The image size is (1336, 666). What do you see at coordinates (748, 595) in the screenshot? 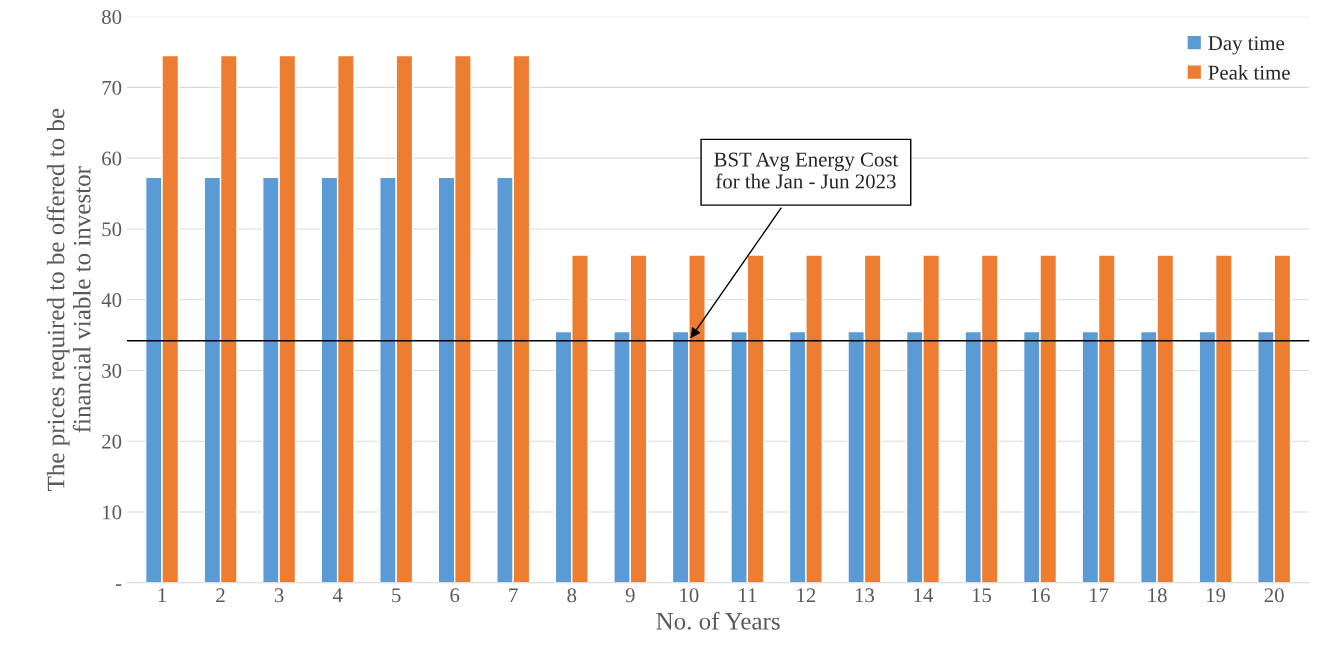
I see `x-tick-label: 11` at bounding box center [748, 595].